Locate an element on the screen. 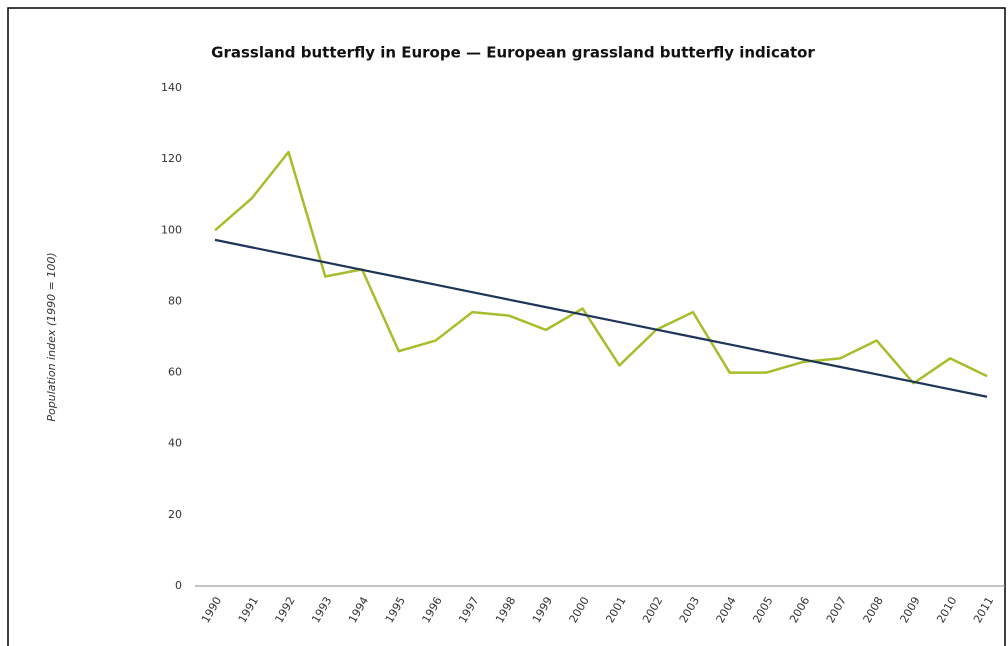  x-tick-label: 1991 is located at coordinates (248, 610).